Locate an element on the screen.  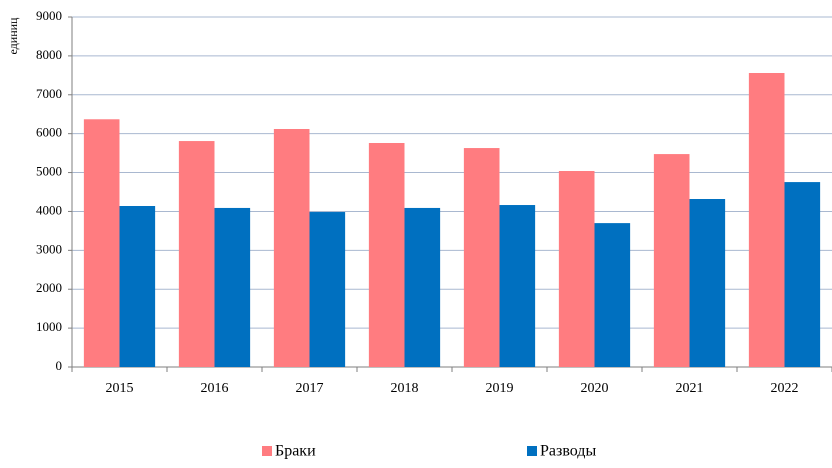
y-tick-label: 0 is located at coordinates (59, 365).